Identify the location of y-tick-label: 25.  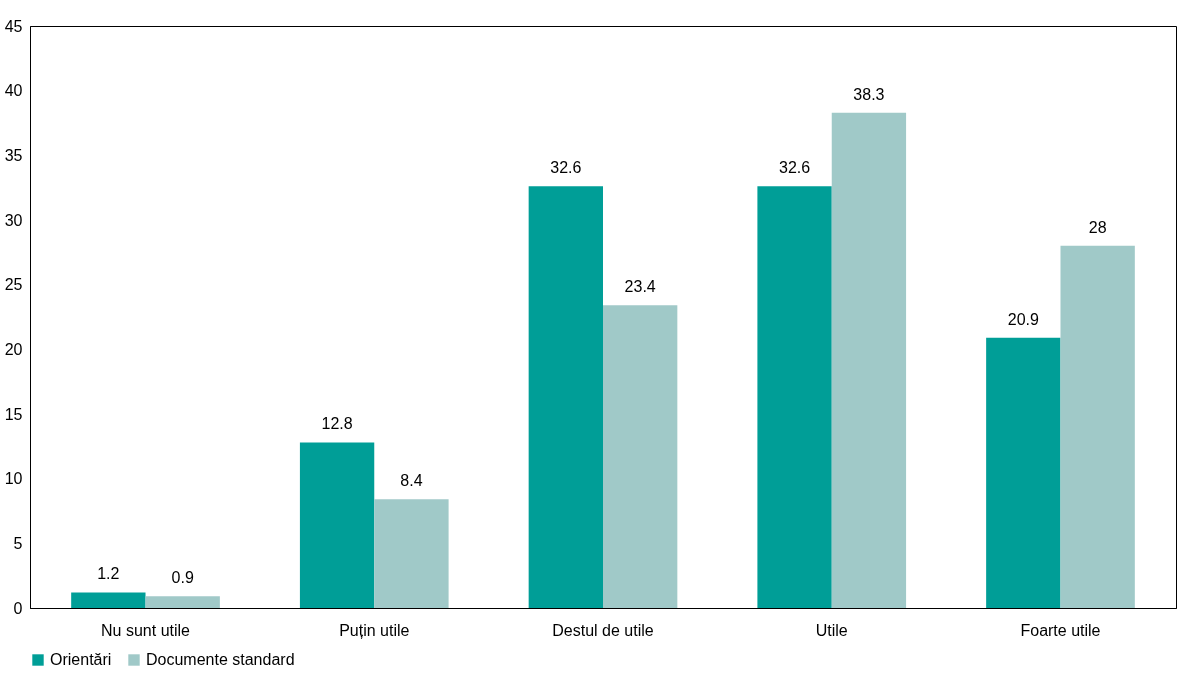
(13, 285).